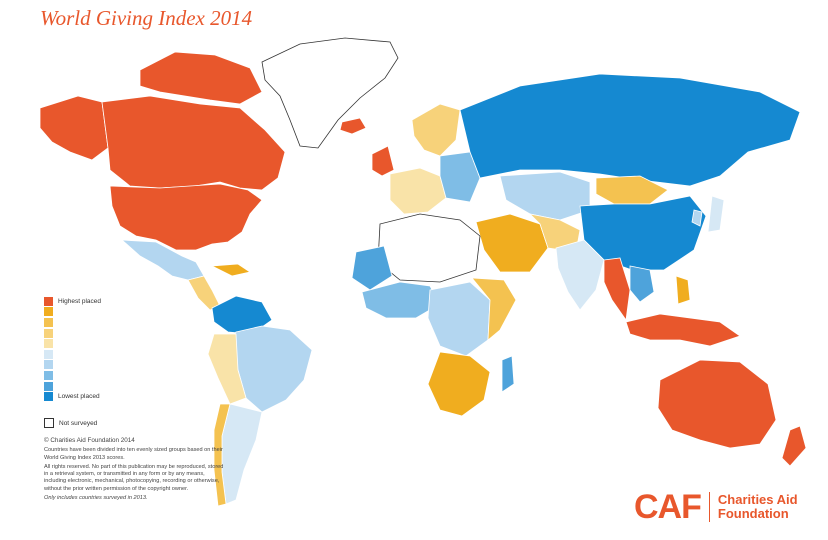  What do you see at coordinates (508, 374) in the screenshot?
I see `region-madagascar` at bounding box center [508, 374].